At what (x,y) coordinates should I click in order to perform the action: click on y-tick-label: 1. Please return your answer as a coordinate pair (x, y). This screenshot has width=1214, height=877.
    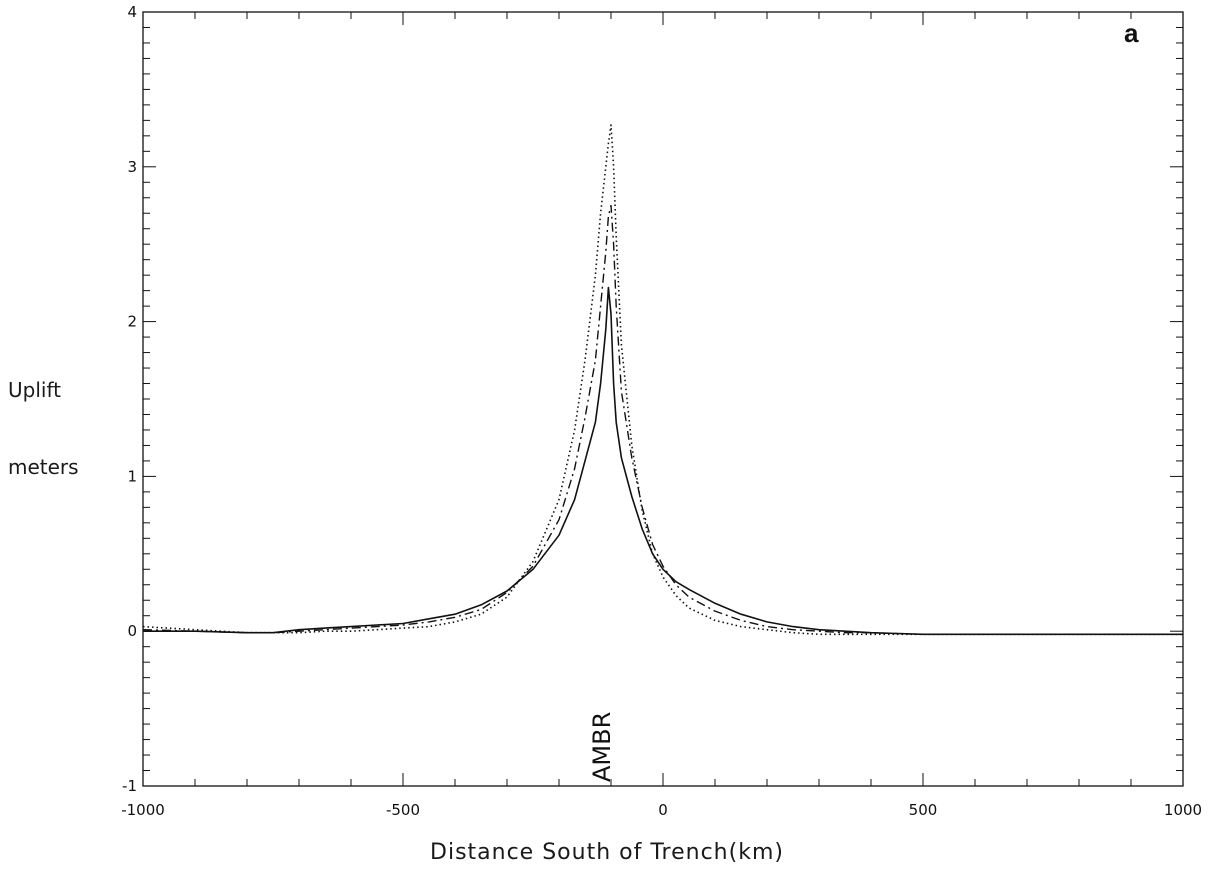
    Looking at the image, I should click on (132, 476).